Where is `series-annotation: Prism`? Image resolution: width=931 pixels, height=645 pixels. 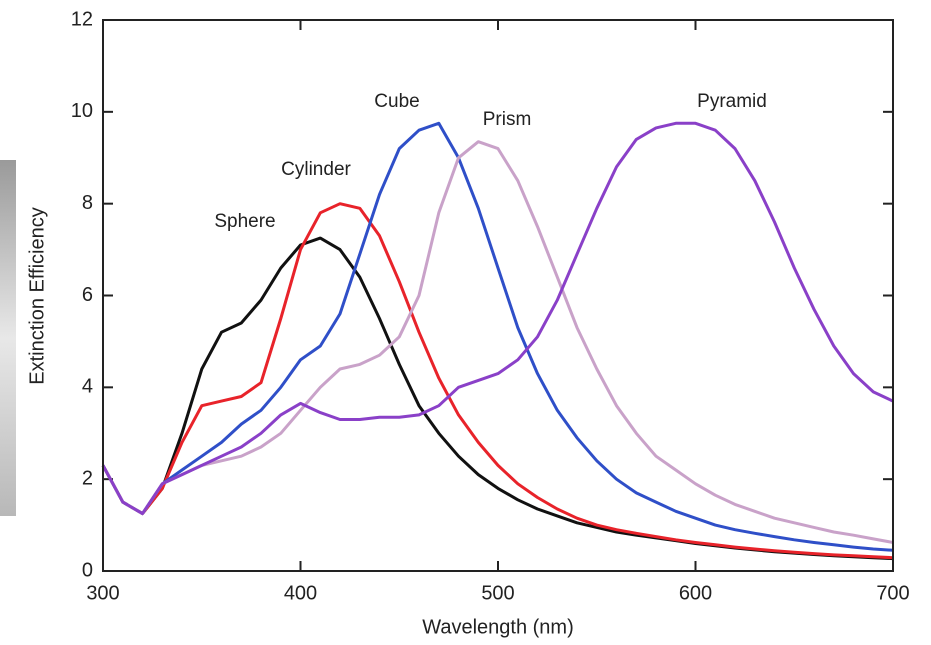
series-annotation: Prism is located at coordinates (507, 119).